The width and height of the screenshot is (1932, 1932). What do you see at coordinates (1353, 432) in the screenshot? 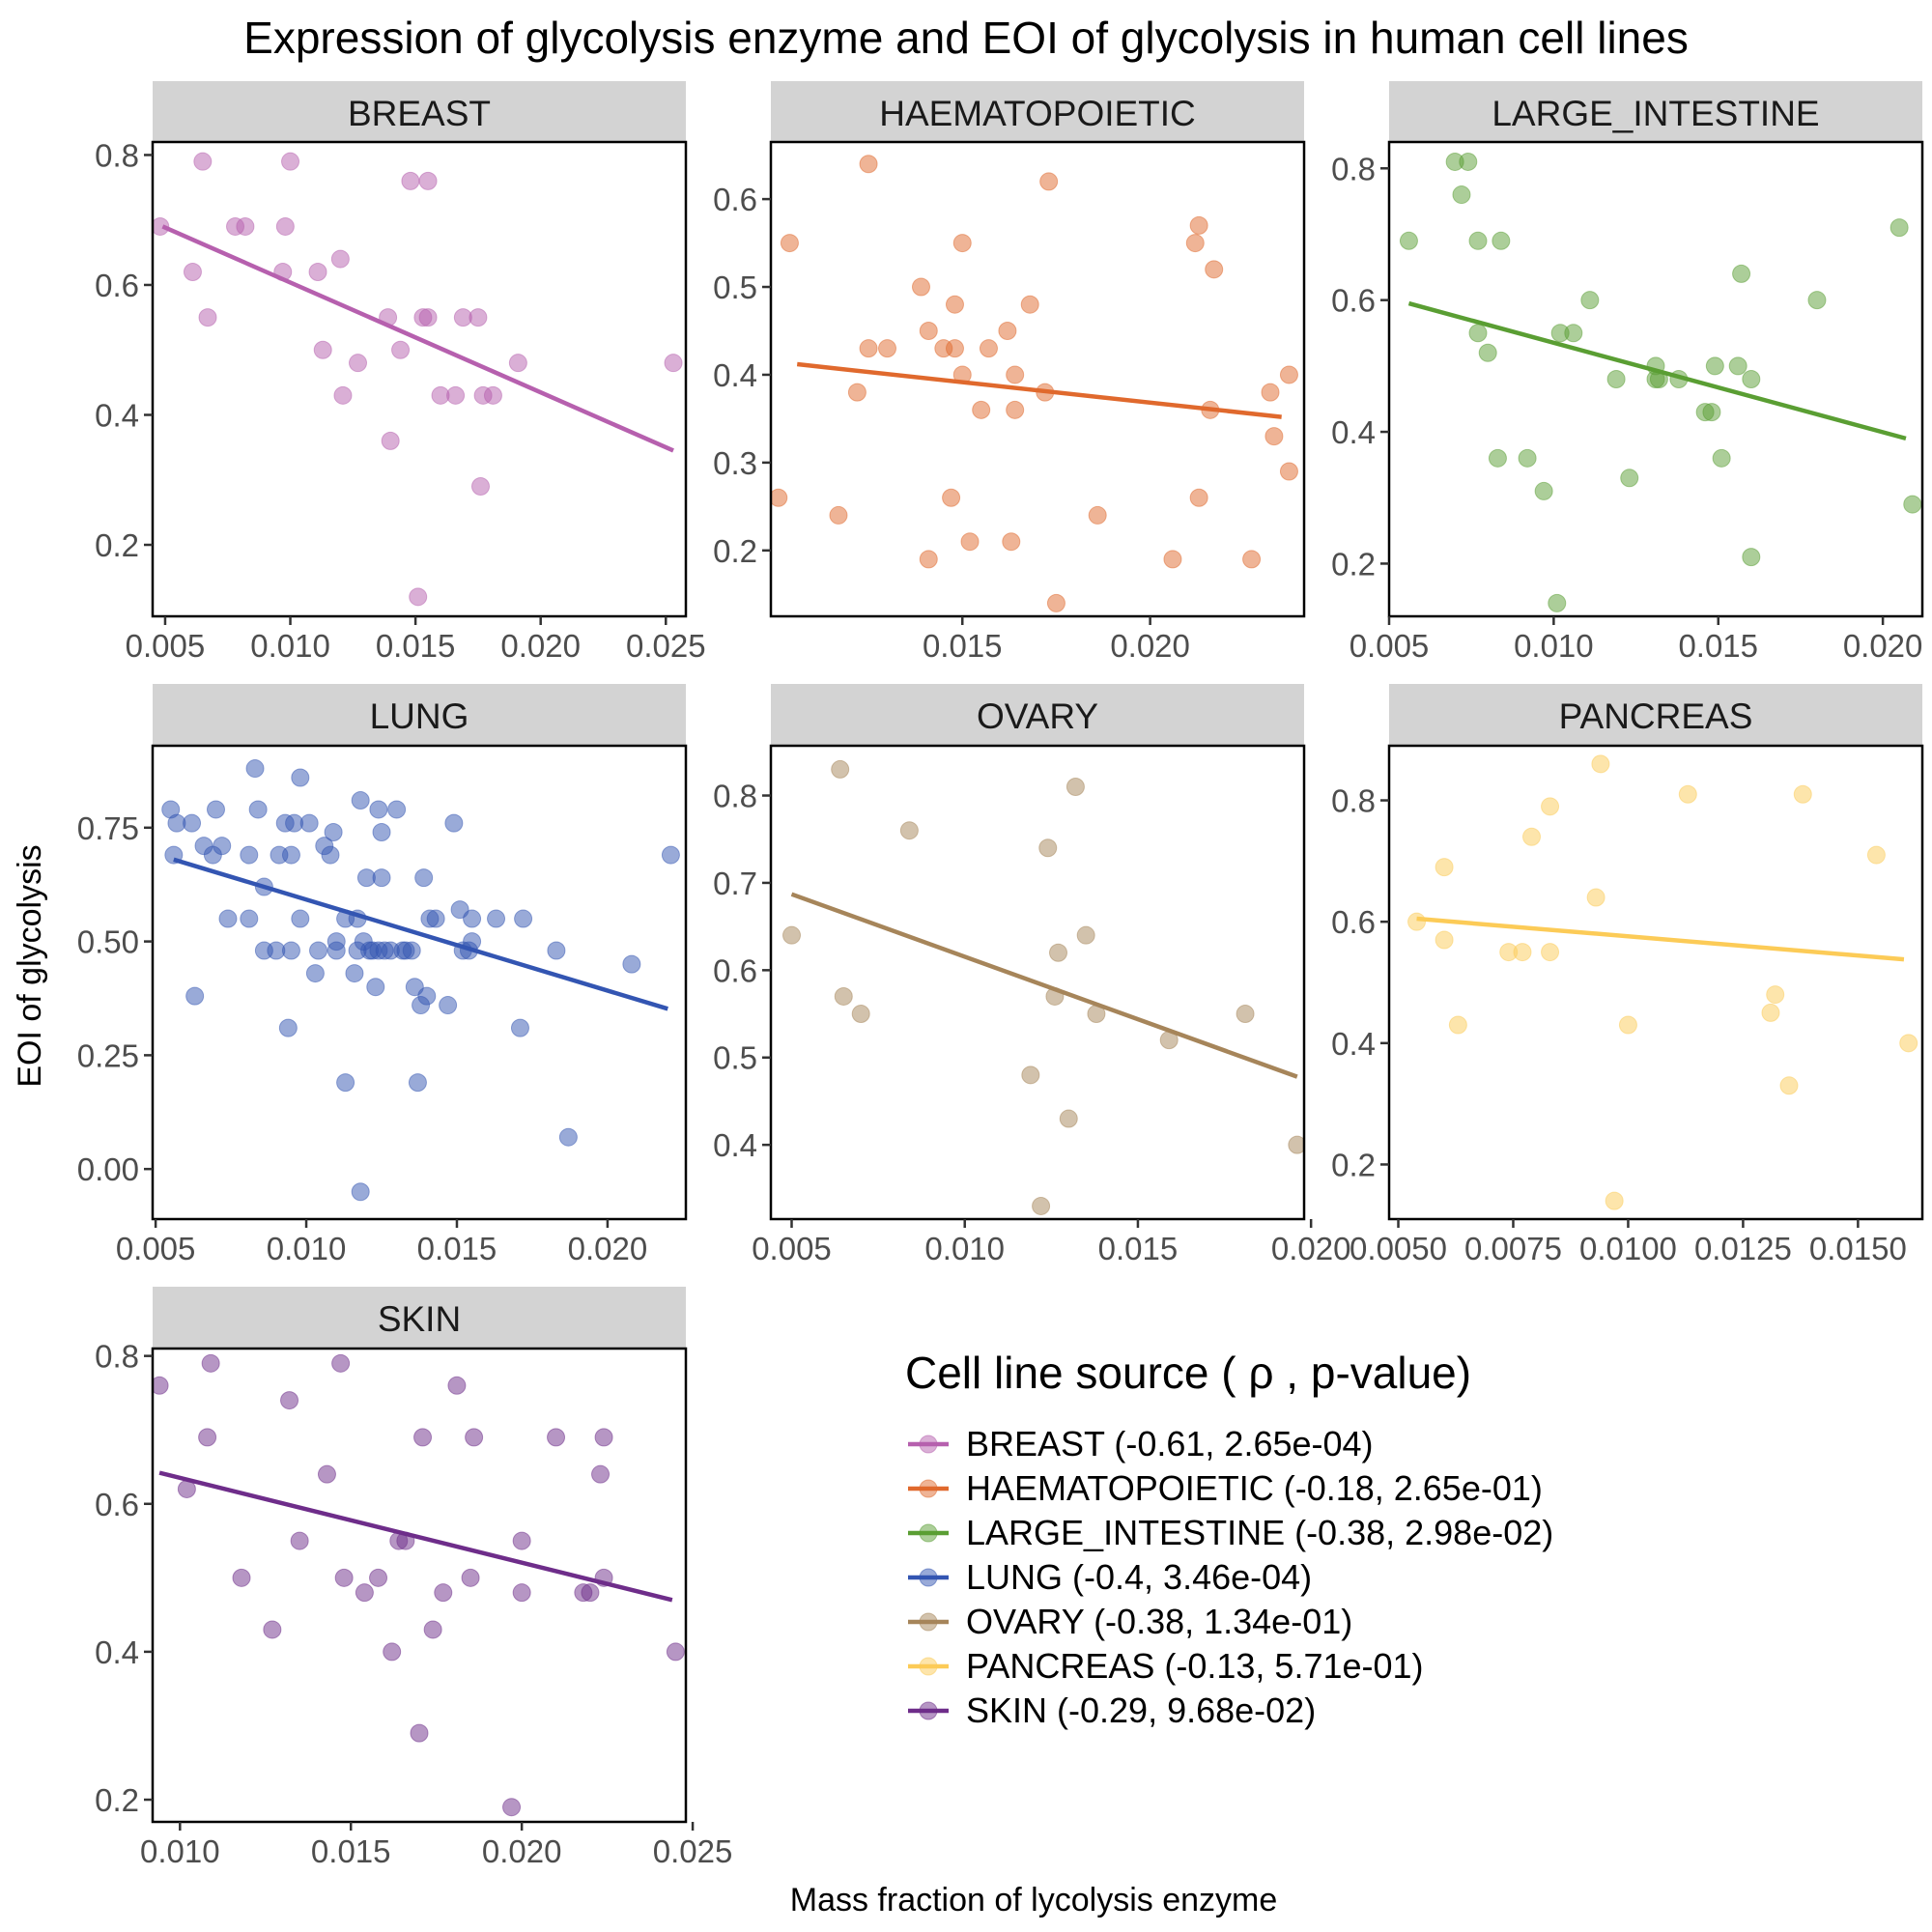
I see `y-tick-label: 0.4` at bounding box center [1353, 432].